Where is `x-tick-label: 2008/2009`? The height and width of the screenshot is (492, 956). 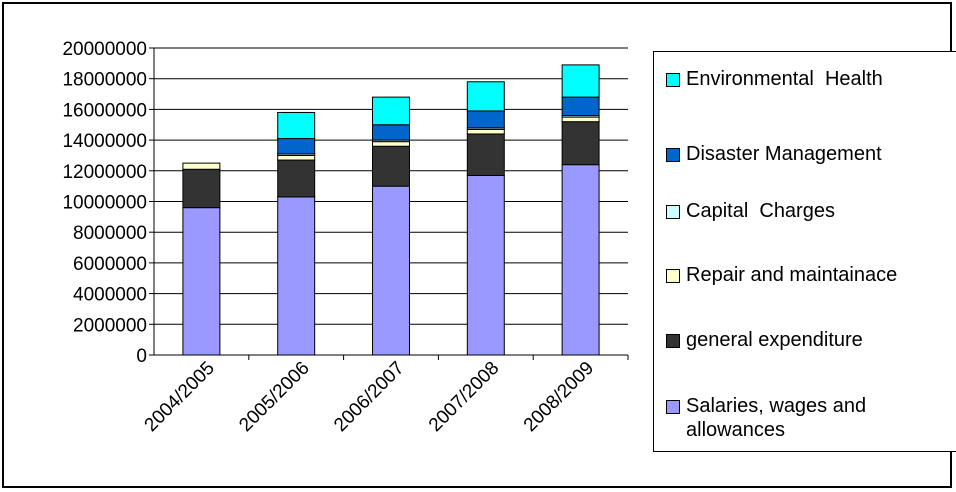
x-tick-label: 2008/2009 is located at coordinates (559, 397).